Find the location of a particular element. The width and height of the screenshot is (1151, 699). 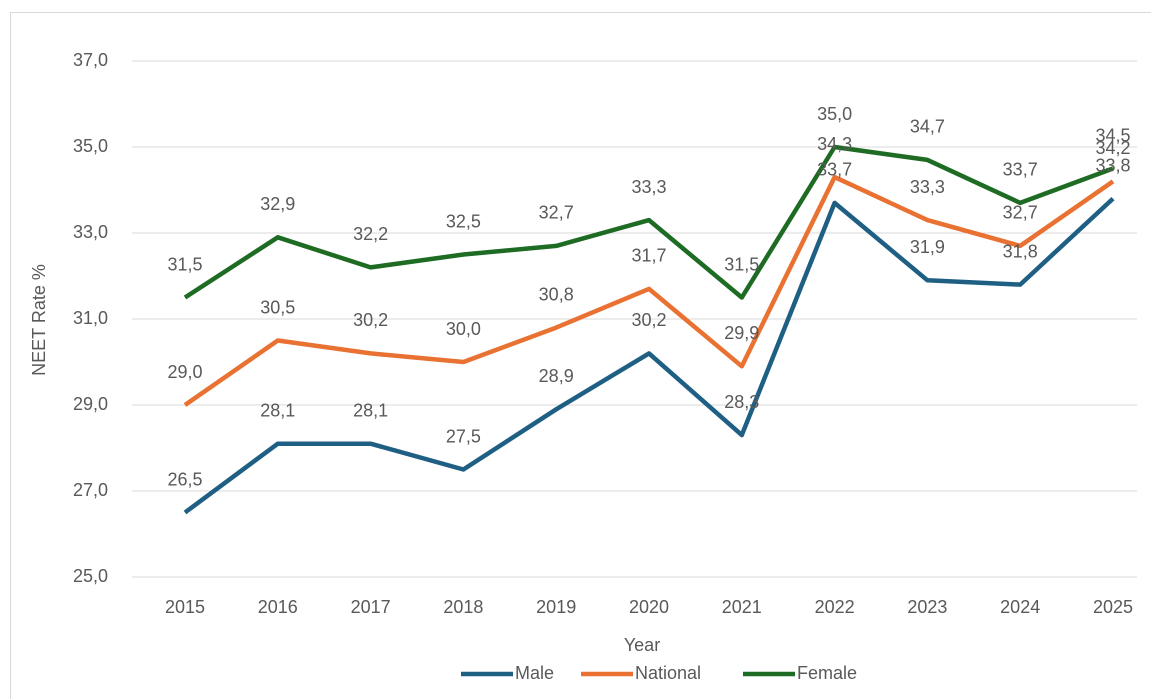

y-tick-label: 37,0 is located at coordinates (90, 60).